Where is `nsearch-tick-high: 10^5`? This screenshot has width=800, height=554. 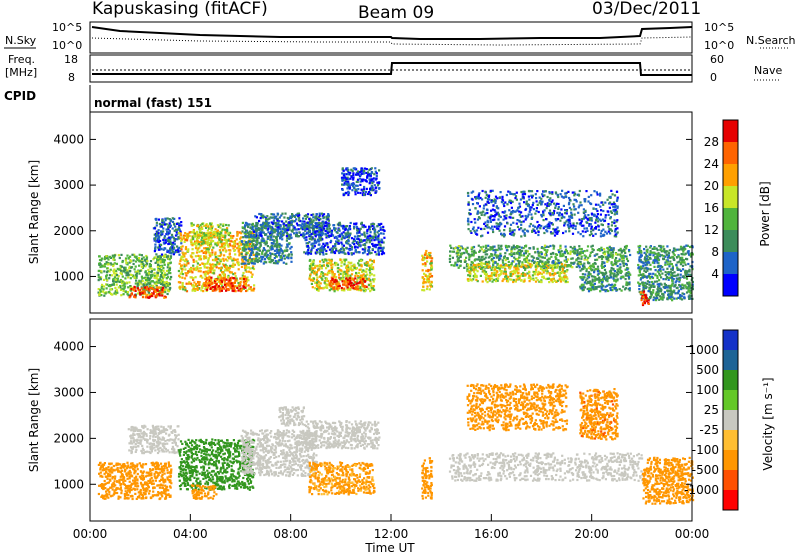 nsearch-tick-high: 10^5 is located at coordinates (719, 27).